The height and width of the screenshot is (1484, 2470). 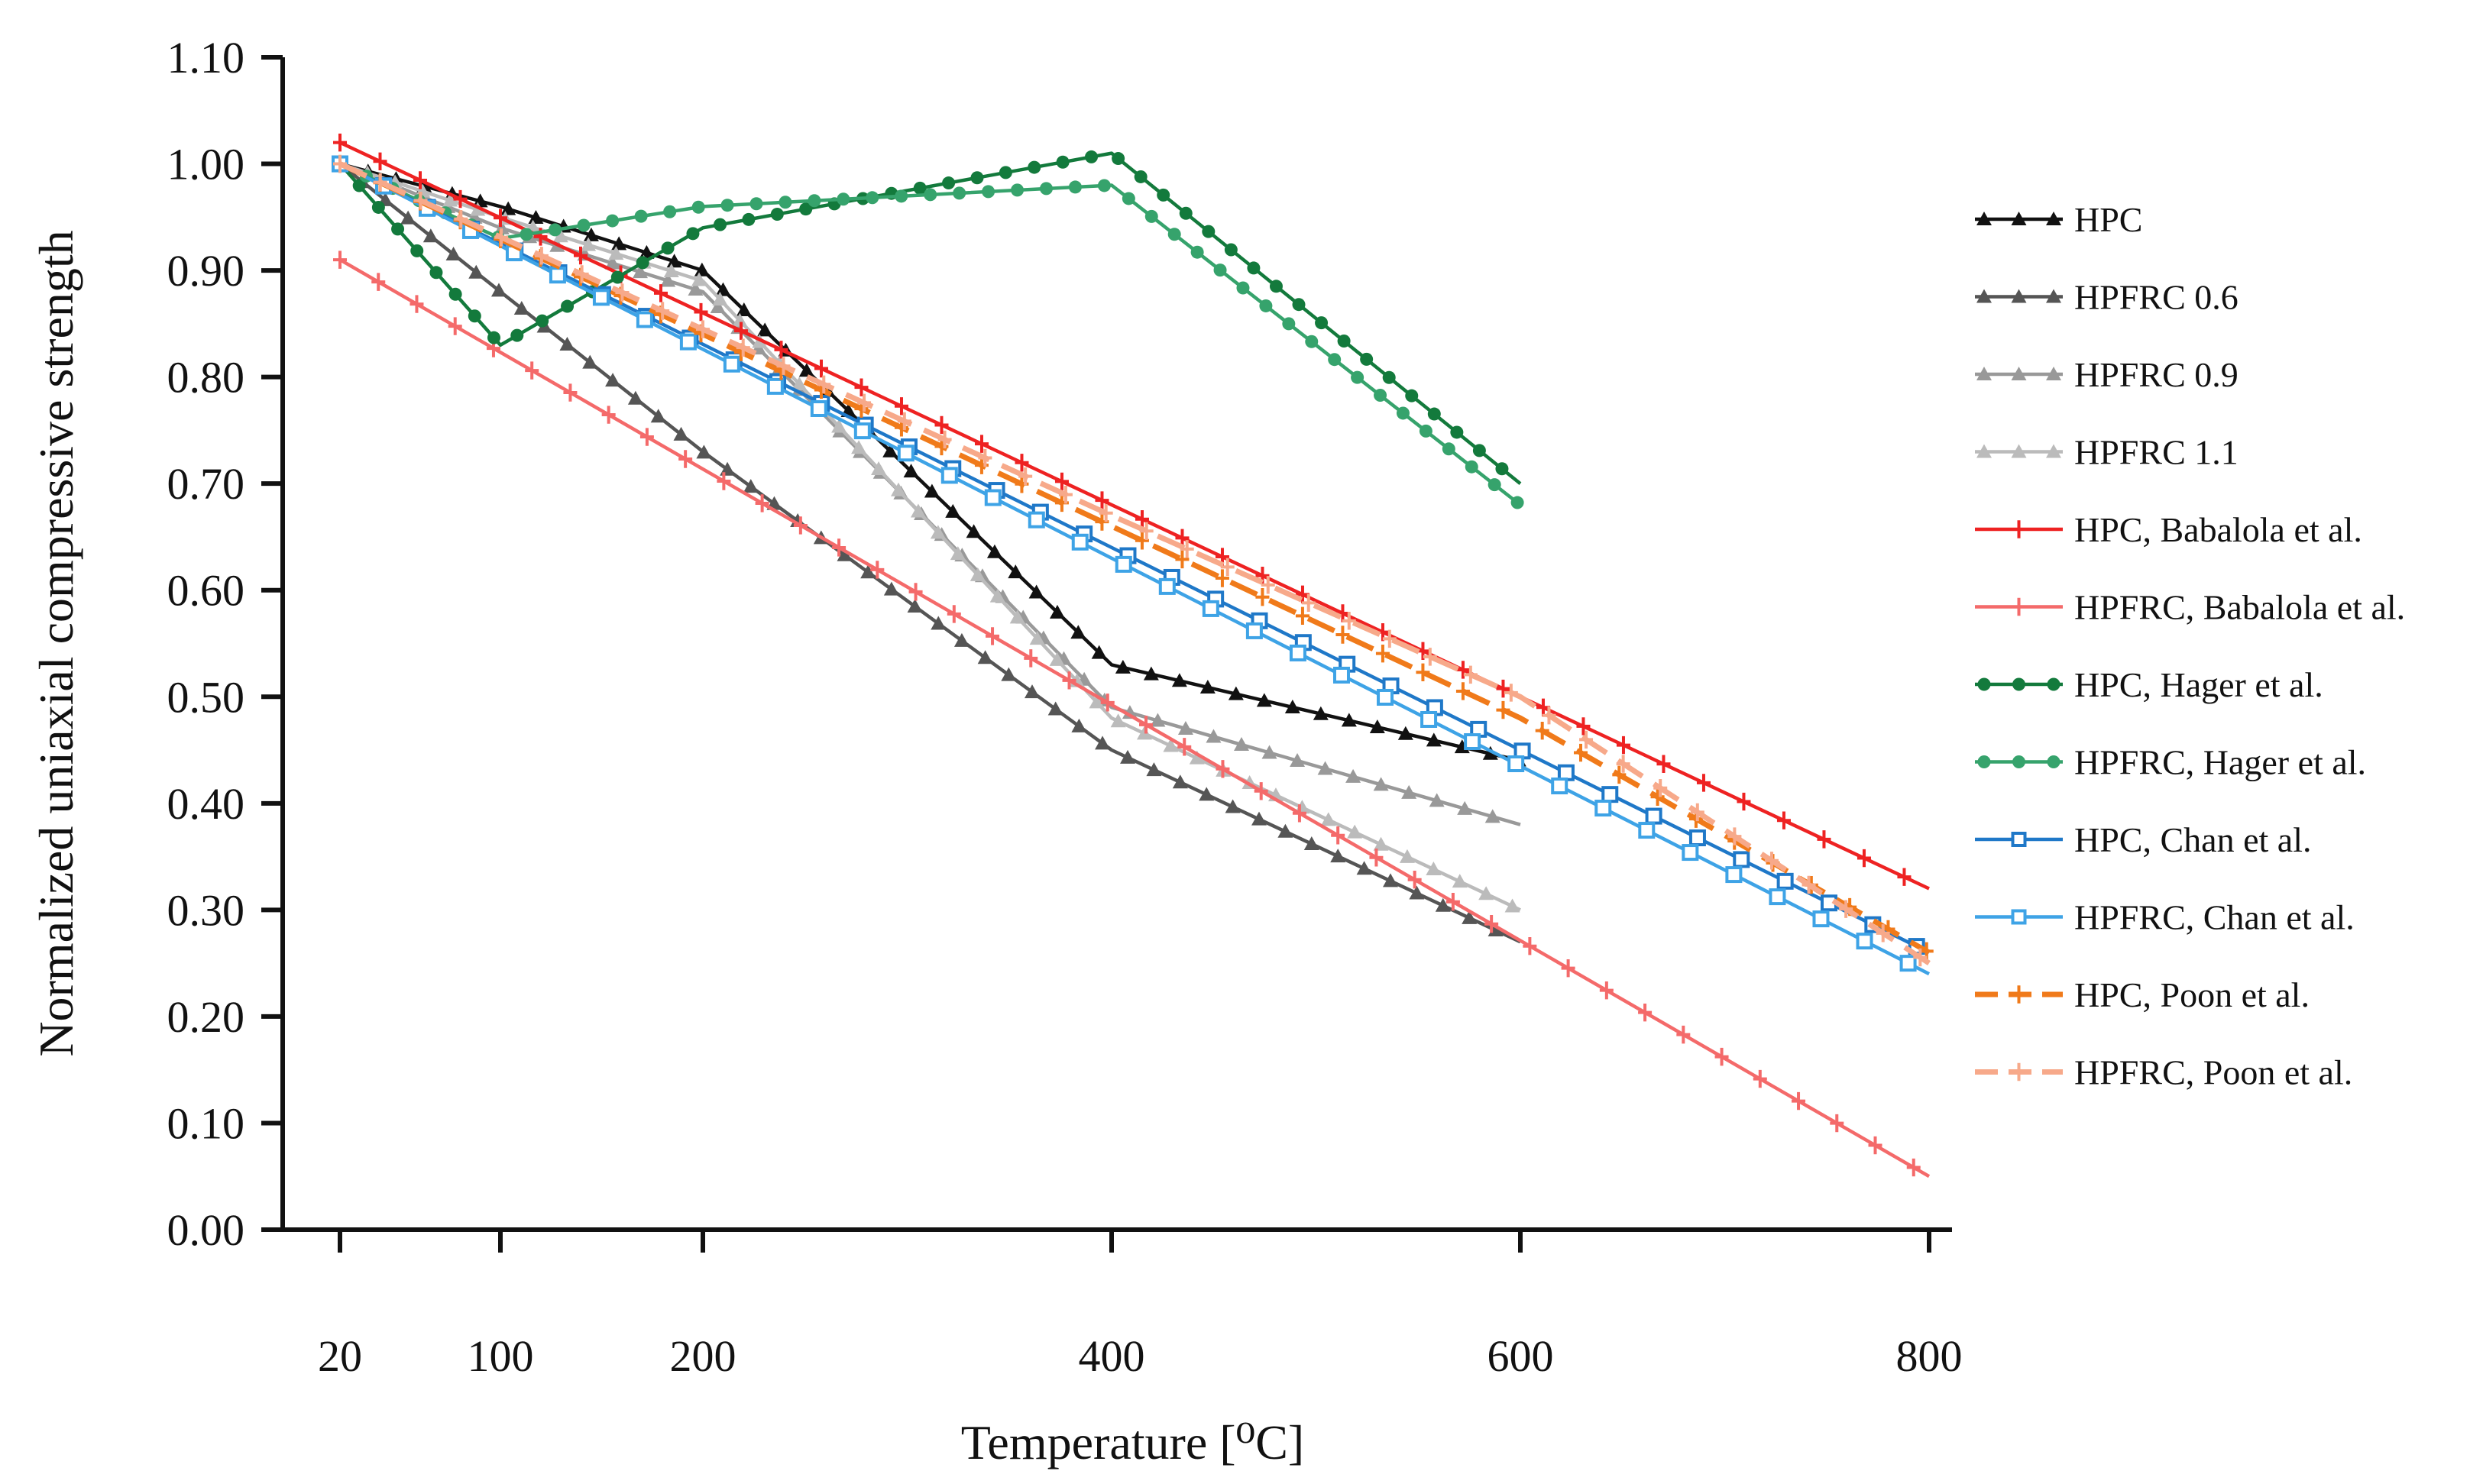 What do you see at coordinates (2157, 297) in the screenshot?
I see `legend-label: HPFRC 0.6` at bounding box center [2157, 297].